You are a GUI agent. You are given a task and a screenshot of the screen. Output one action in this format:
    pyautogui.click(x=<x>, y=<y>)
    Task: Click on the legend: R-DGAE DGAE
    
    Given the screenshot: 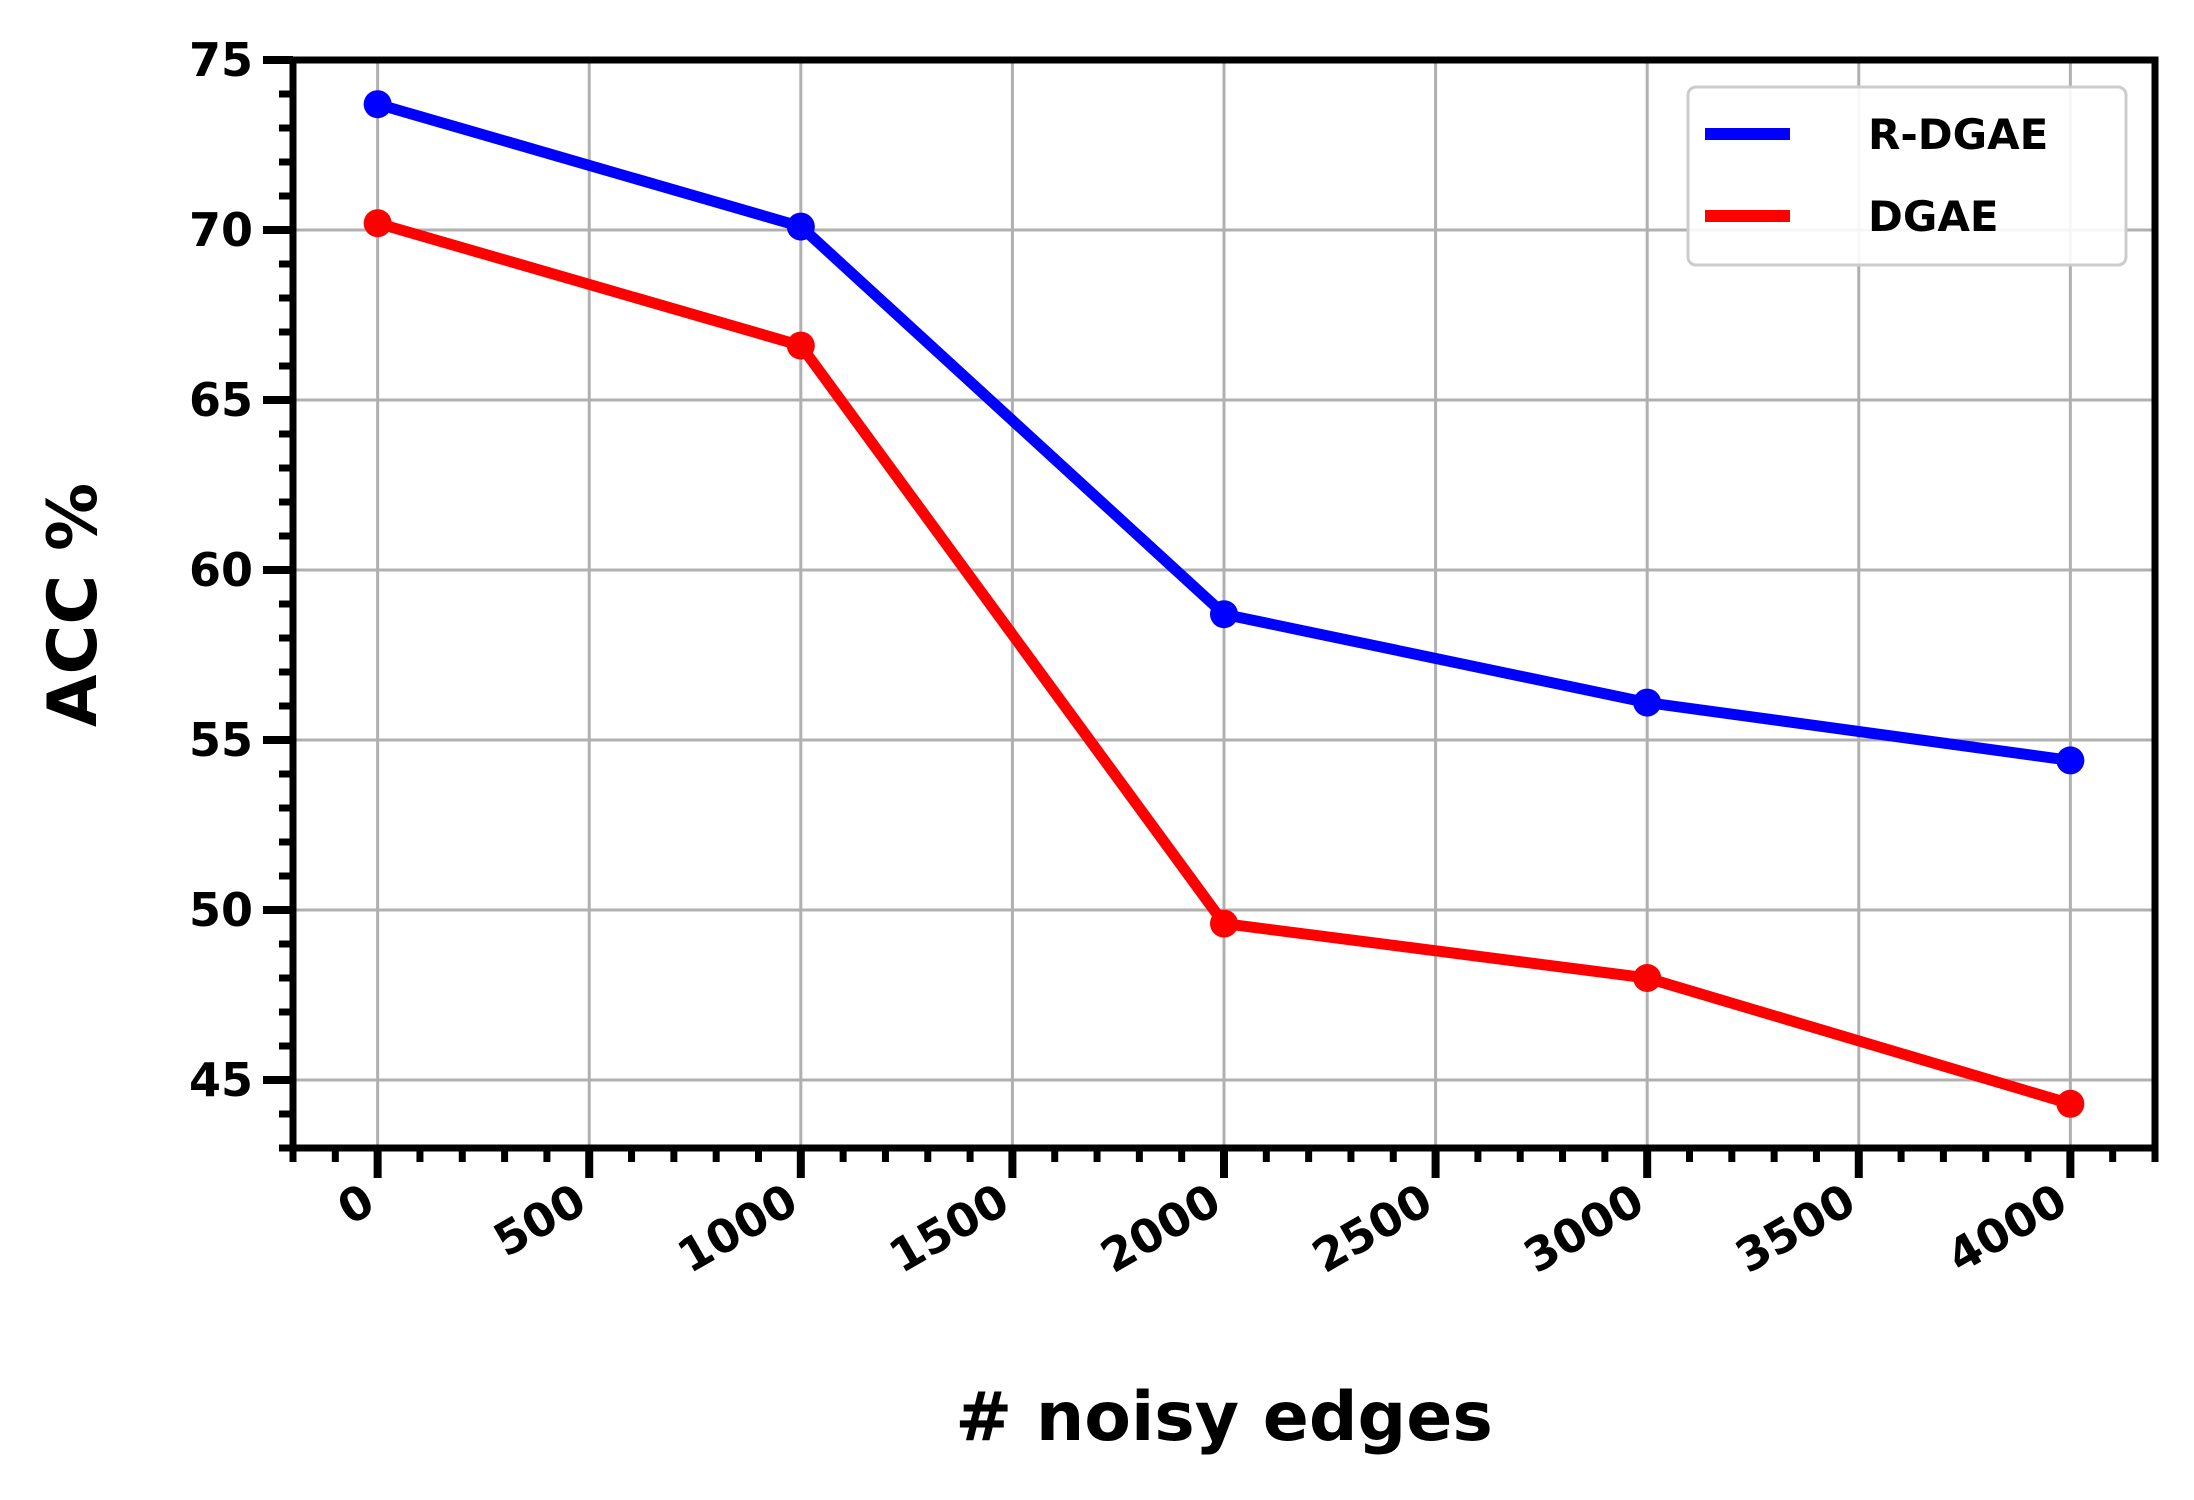 What is the action you would take?
    pyautogui.click(x=1907, y=176)
    